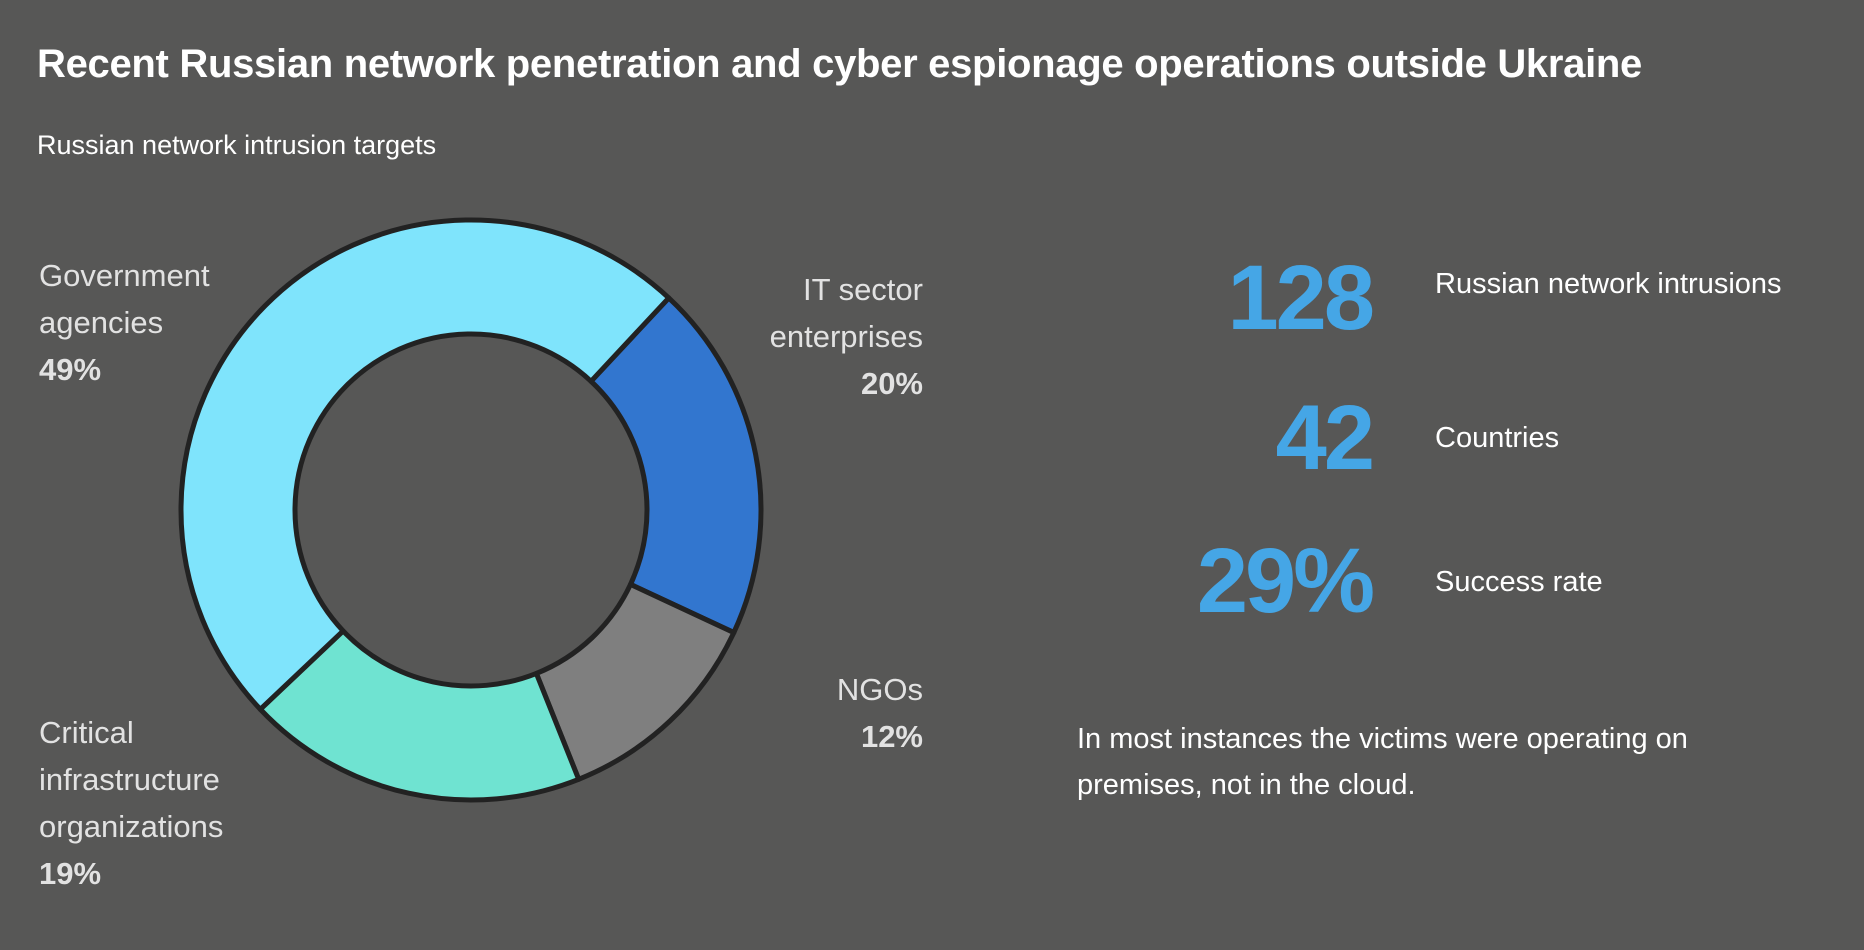 The height and width of the screenshot is (950, 1864). Describe the element at coordinates (862, 289) in the screenshot. I see `label-line: IT sector` at that location.